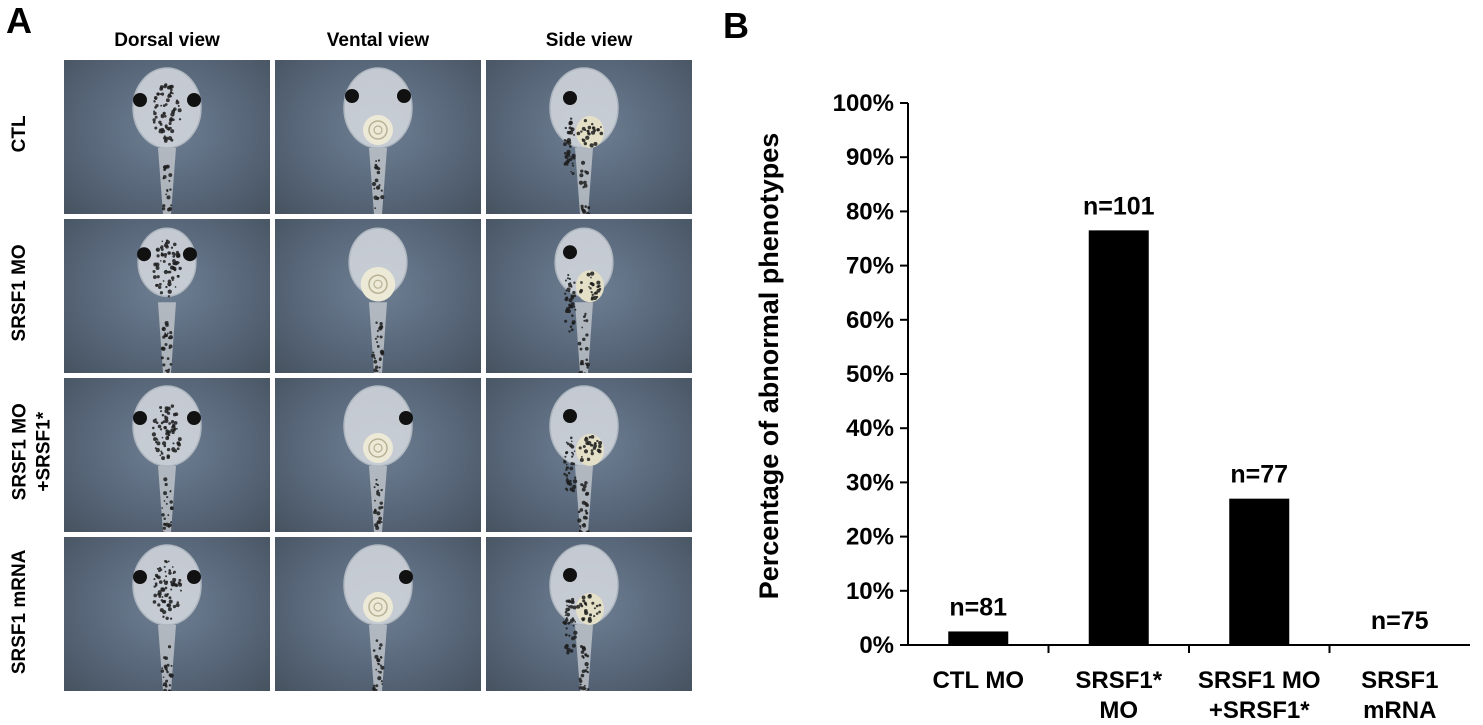 The height and width of the screenshot is (725, 1483). What do you see at coordinates (736, 25) in the screenshot?
I see `panel-b-letter: B` at bounding box center [736, 25].